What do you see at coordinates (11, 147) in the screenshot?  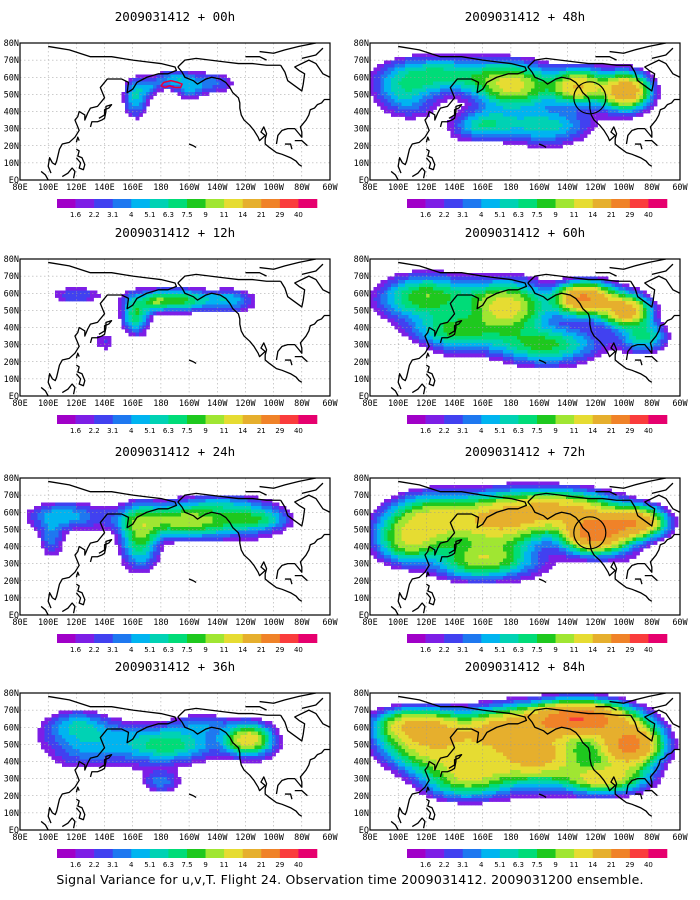 I see `lat-tick-label: 20N` at bounding box center [11, 147].